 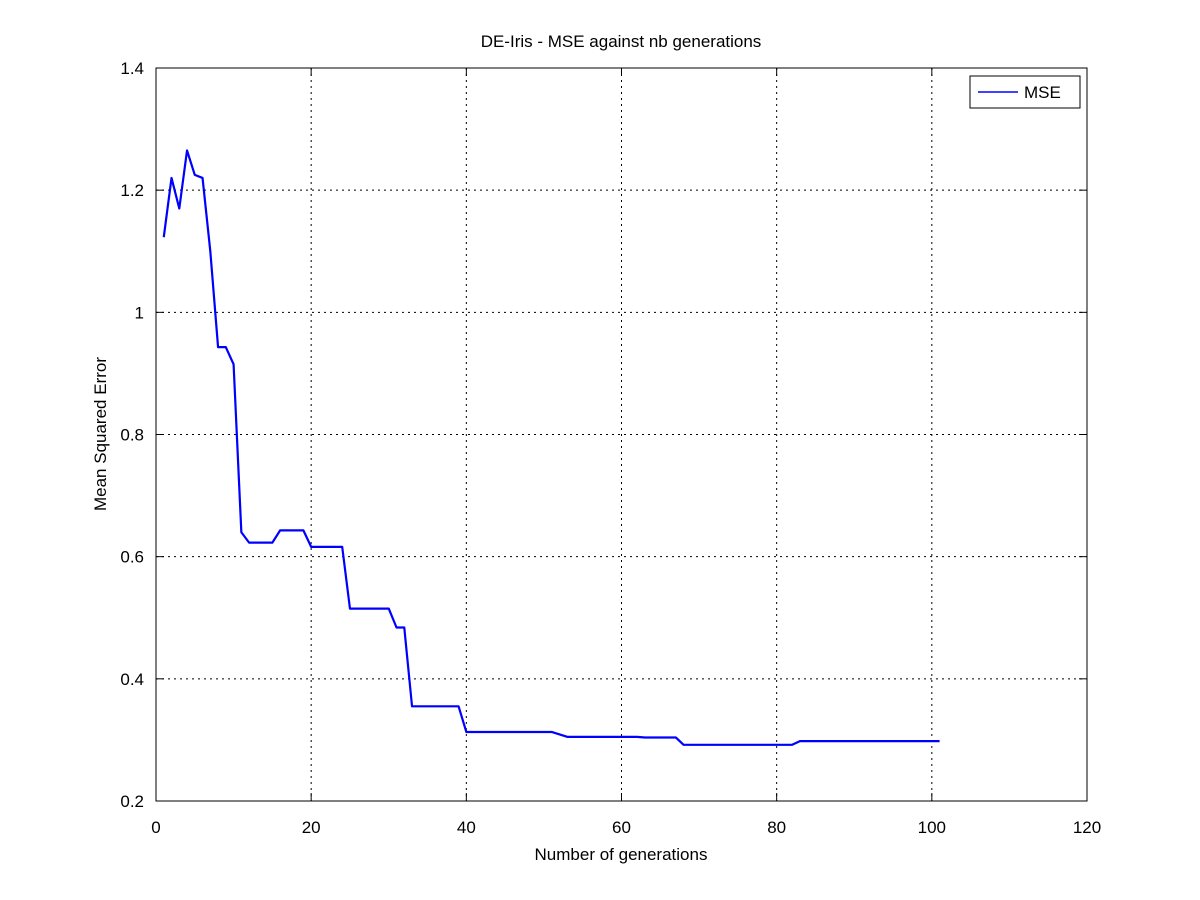 What do you see at coordinates (621, 41) in the screenshot?
I see `chart-title: DE-Iris - MSE against nb generations` at bounding box center [621, 41].